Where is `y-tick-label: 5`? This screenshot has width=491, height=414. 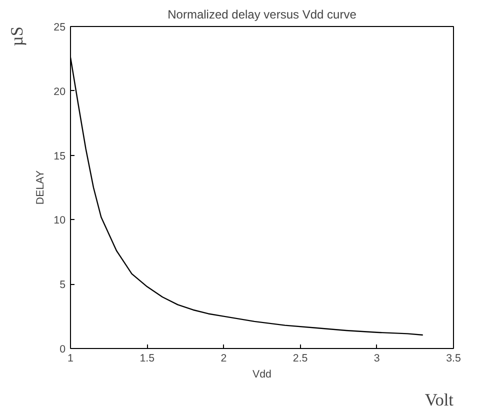
y-tick-label: 5 is located at coordinates (63, 285).